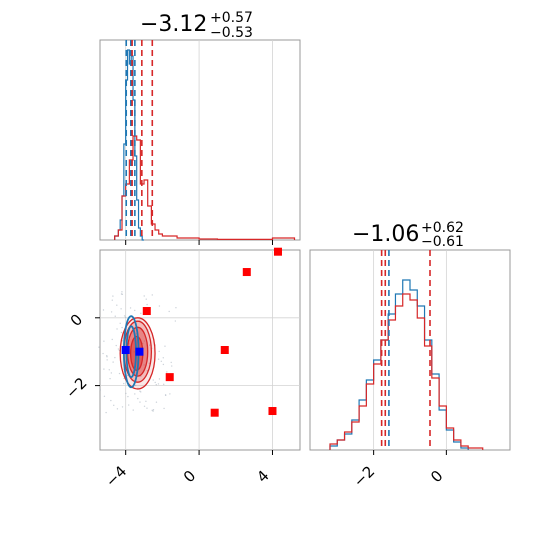  I want to click on title-lower: −0.61, so click(442, 242).